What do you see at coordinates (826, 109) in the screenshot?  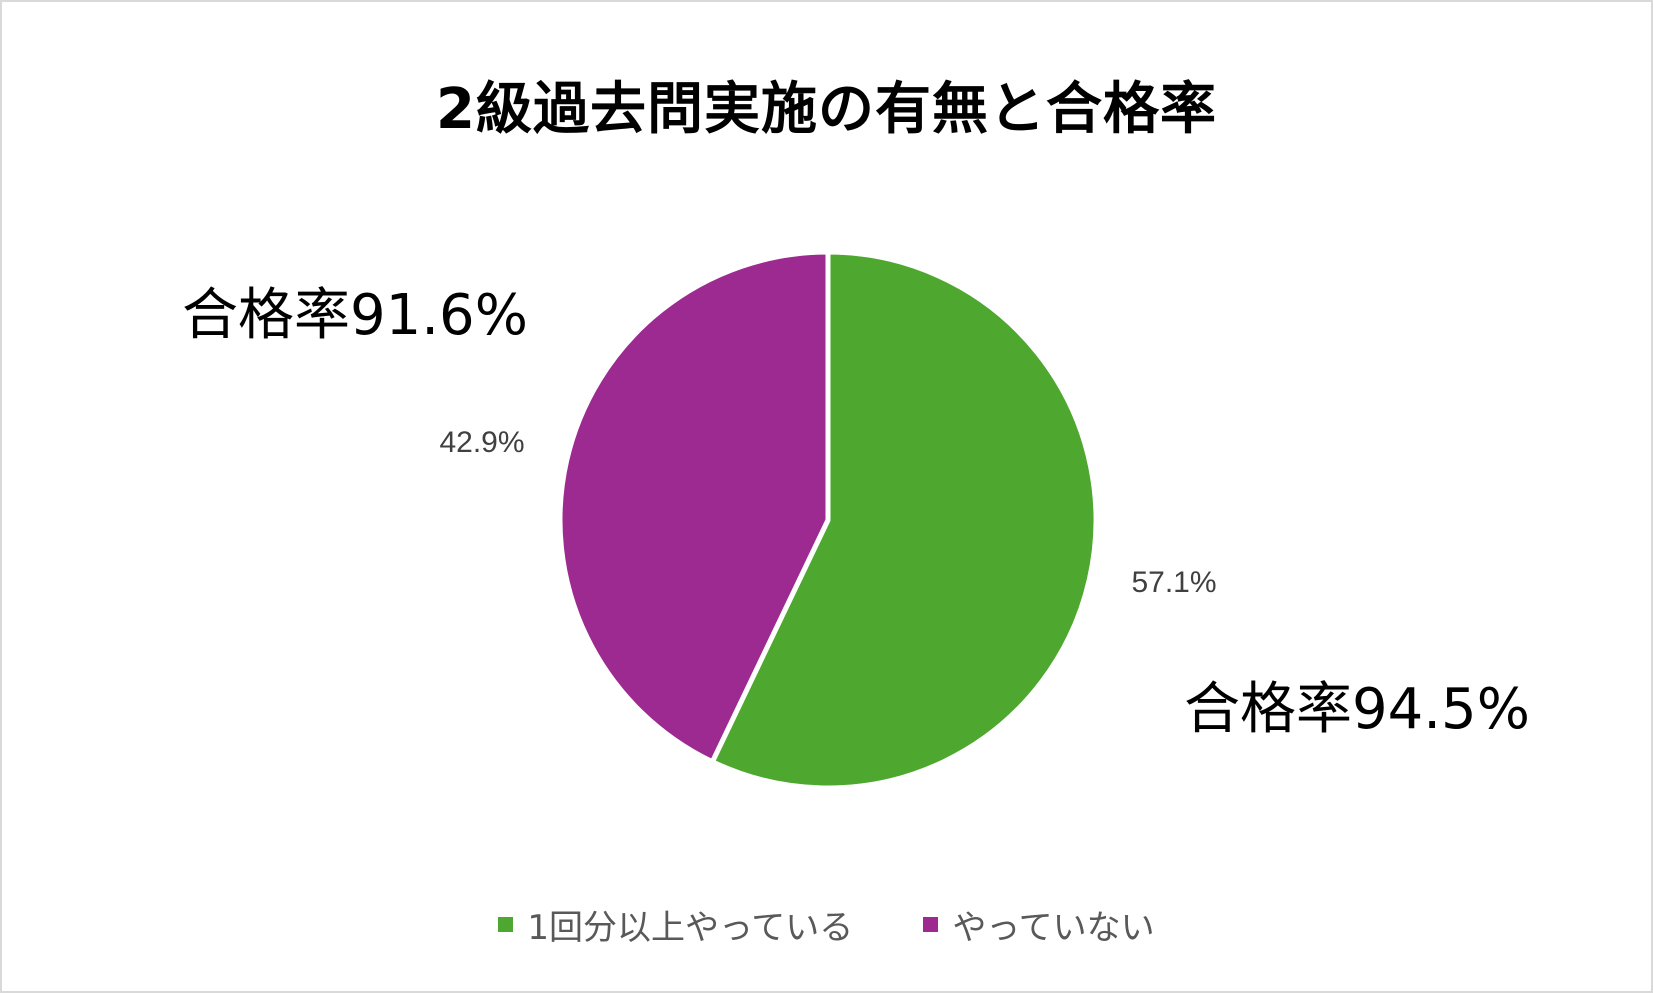 I see `chart-title: 2級過去問実施の有無と合格率` at bounding box center [826, 109].